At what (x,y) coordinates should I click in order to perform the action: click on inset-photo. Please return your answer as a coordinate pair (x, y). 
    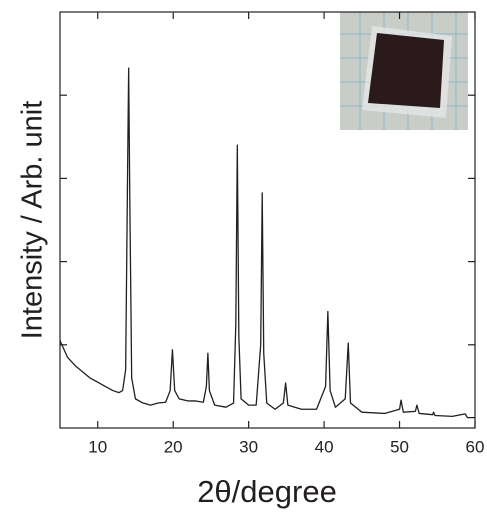
    Looking at the image, I should click on (404, 71).